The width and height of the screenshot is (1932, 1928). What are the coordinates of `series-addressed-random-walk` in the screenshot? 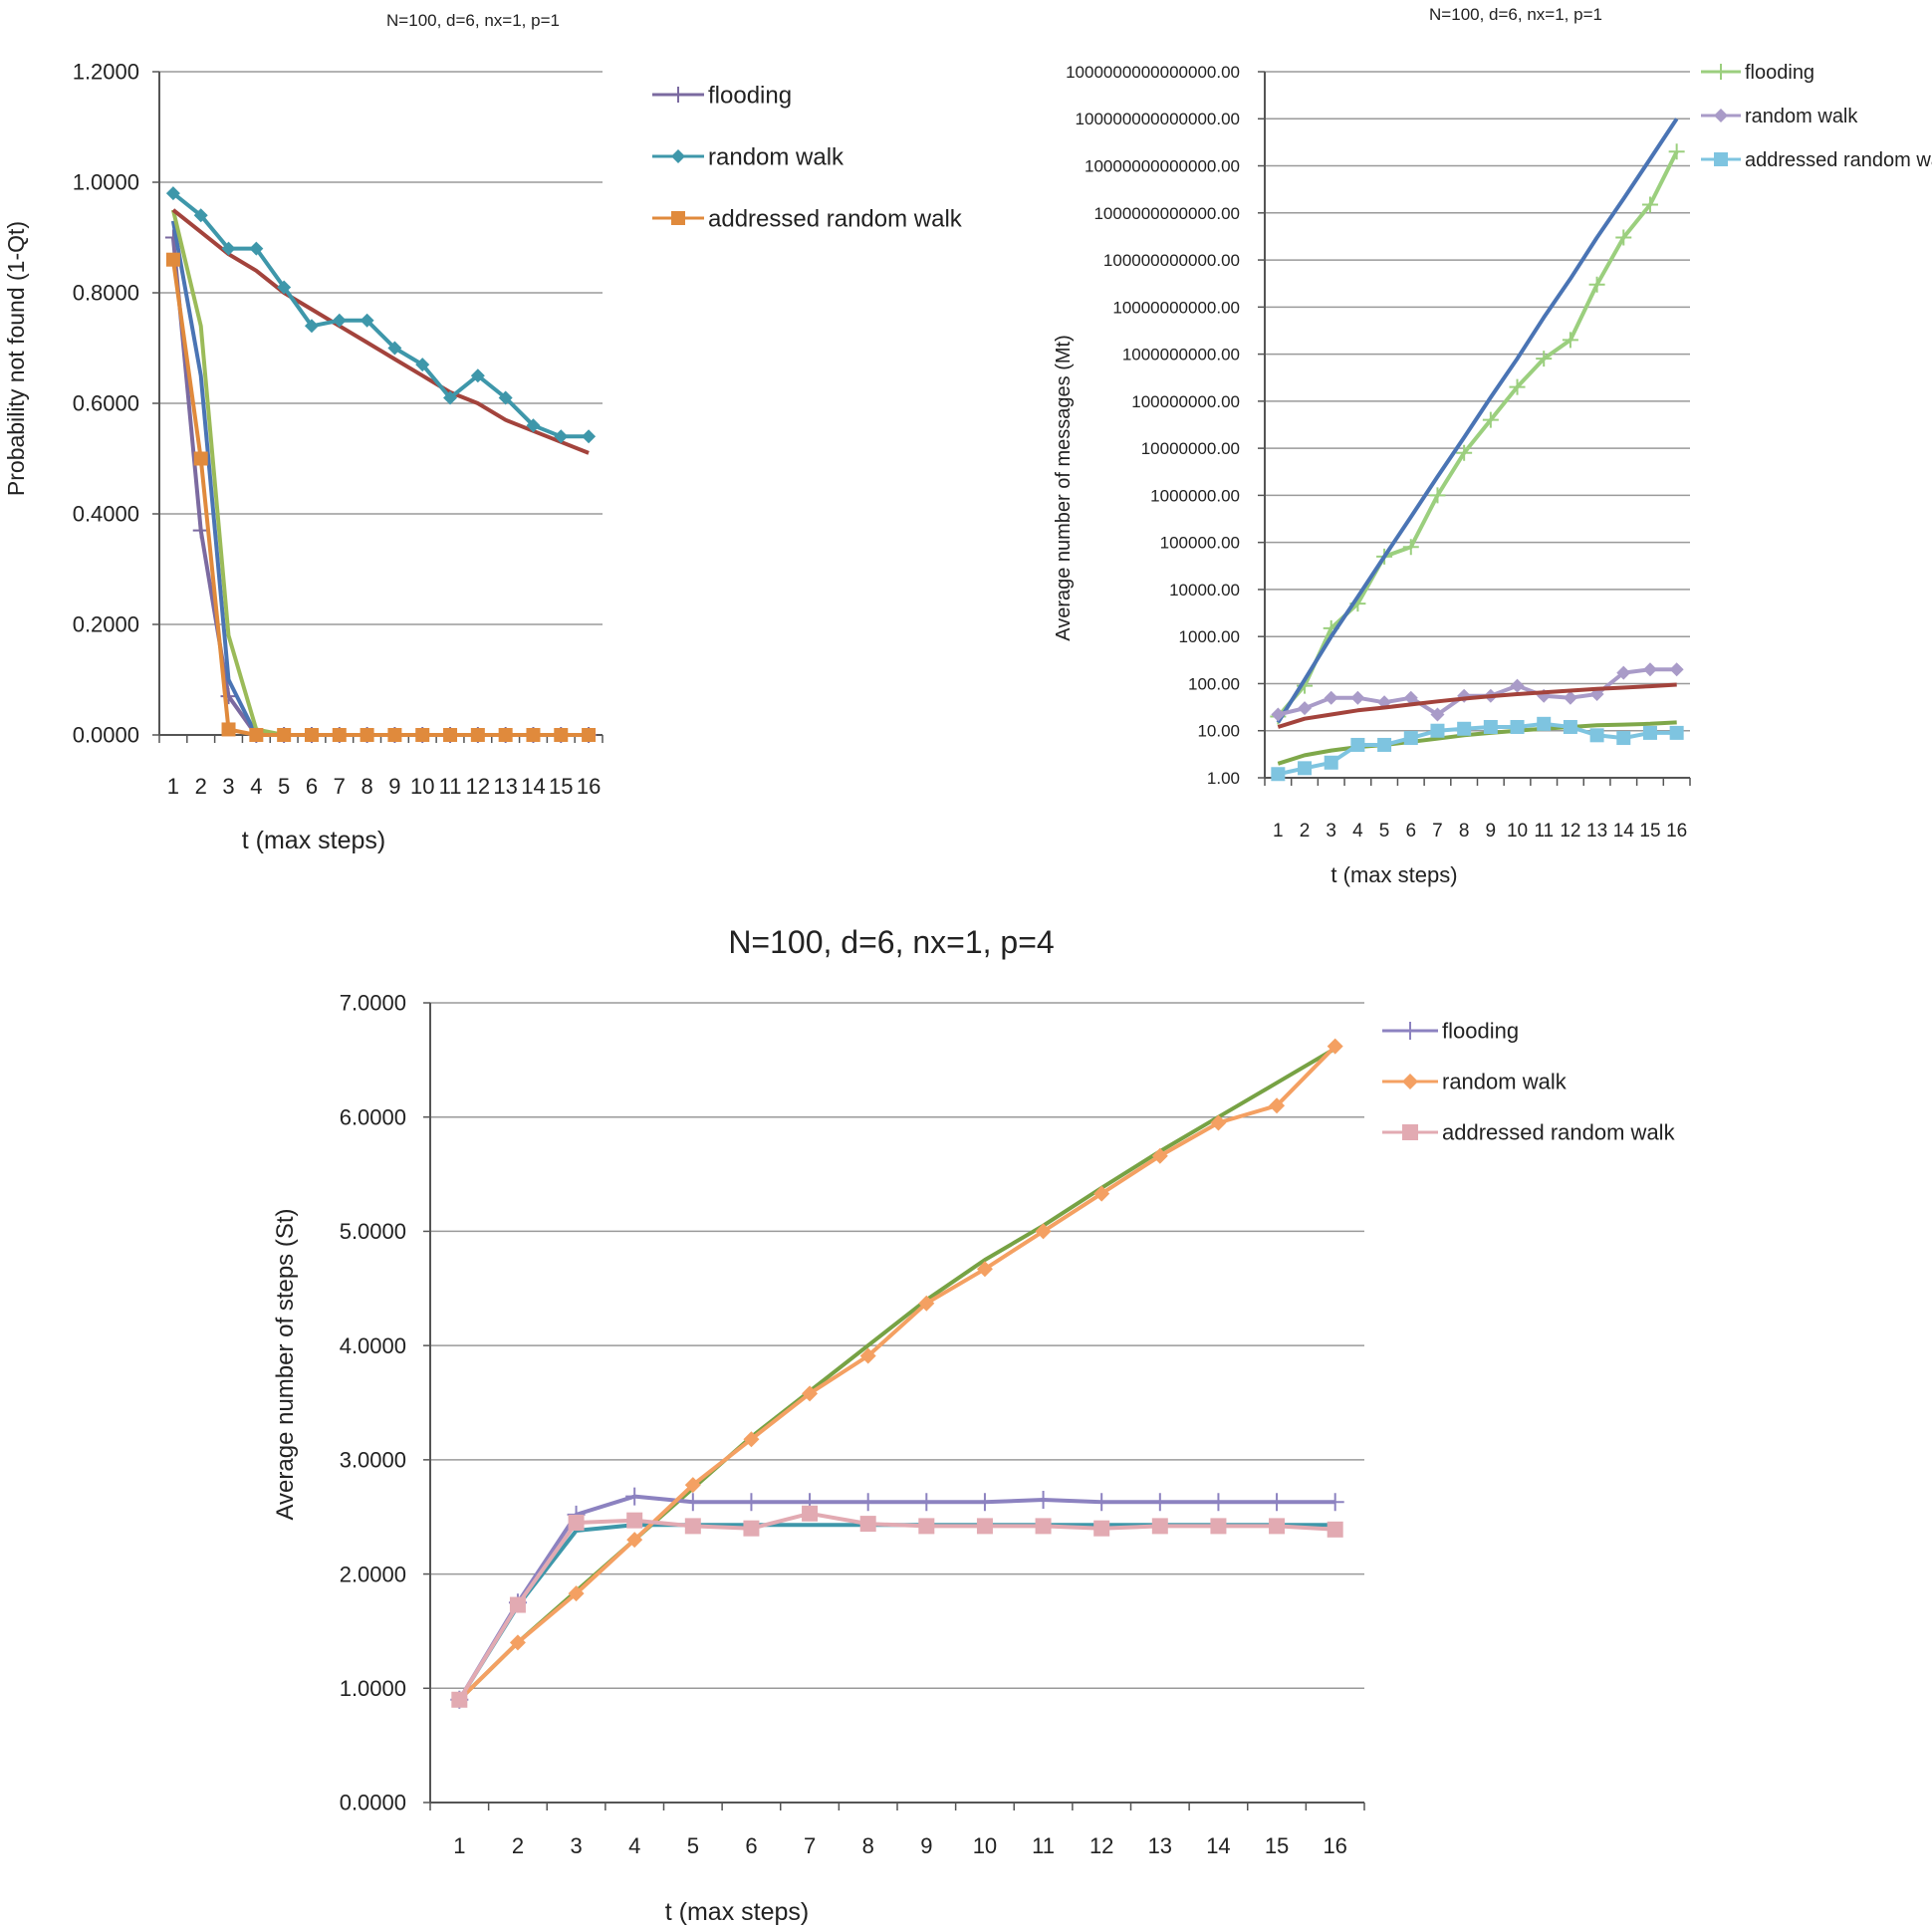 It's located at (897, 1606).